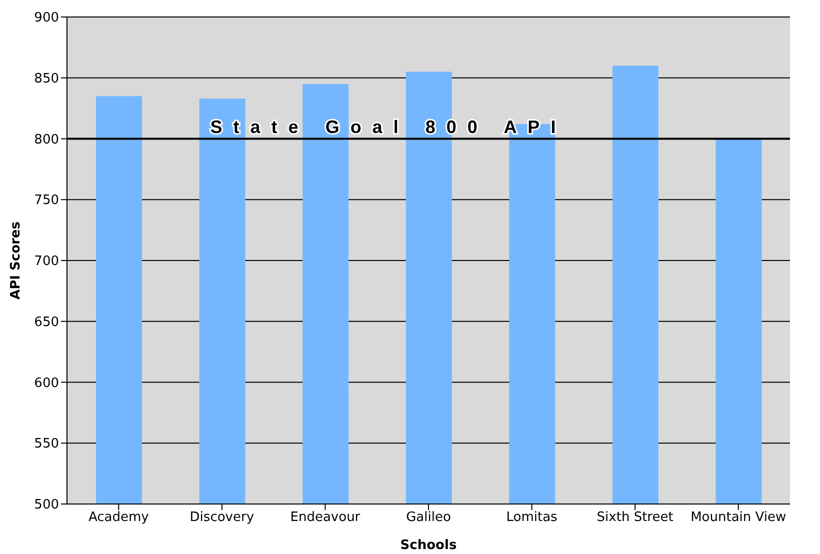 The height and width of the screenshot is (554, 820). What do you see at coordinates (635, 518) in the screenshot?
I see `x-tick-label: Sixth Street` at bounding box center [635, 518].